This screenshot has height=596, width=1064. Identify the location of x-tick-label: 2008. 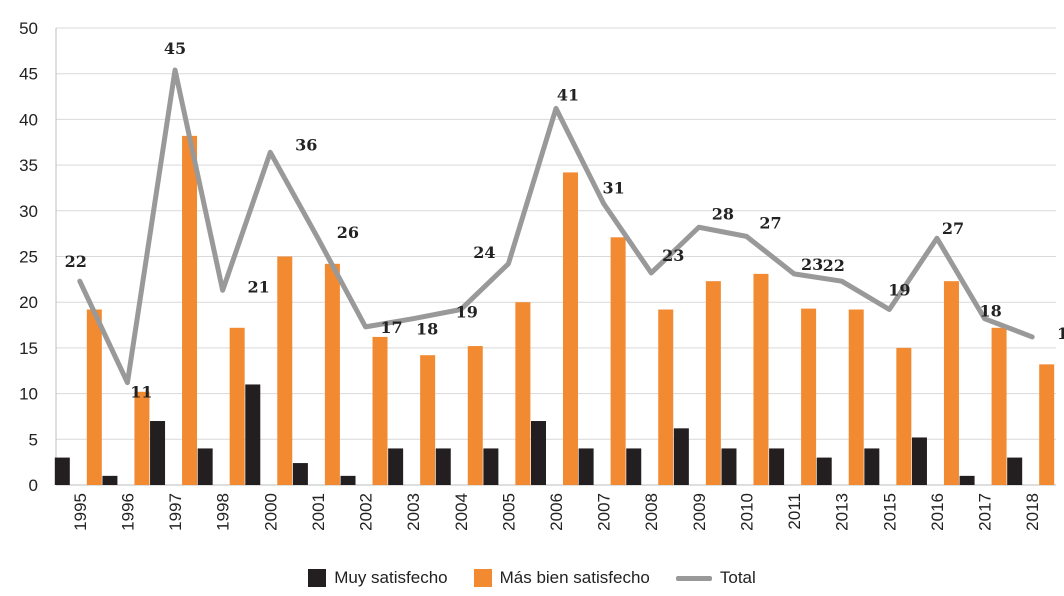
(651, 512).